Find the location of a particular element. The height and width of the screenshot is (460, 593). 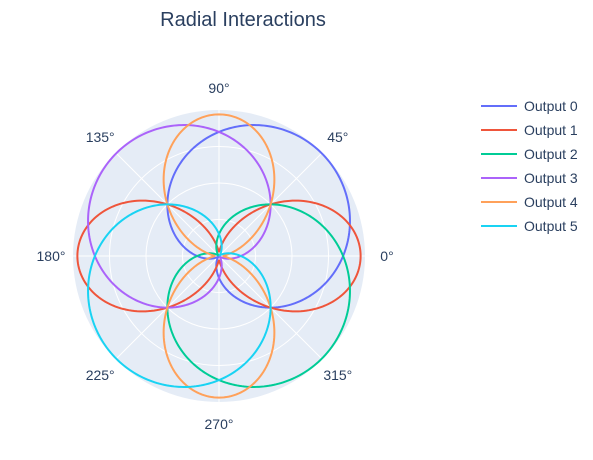

legend-item-output-2: Output 2 is located at coordinates (529, 154).